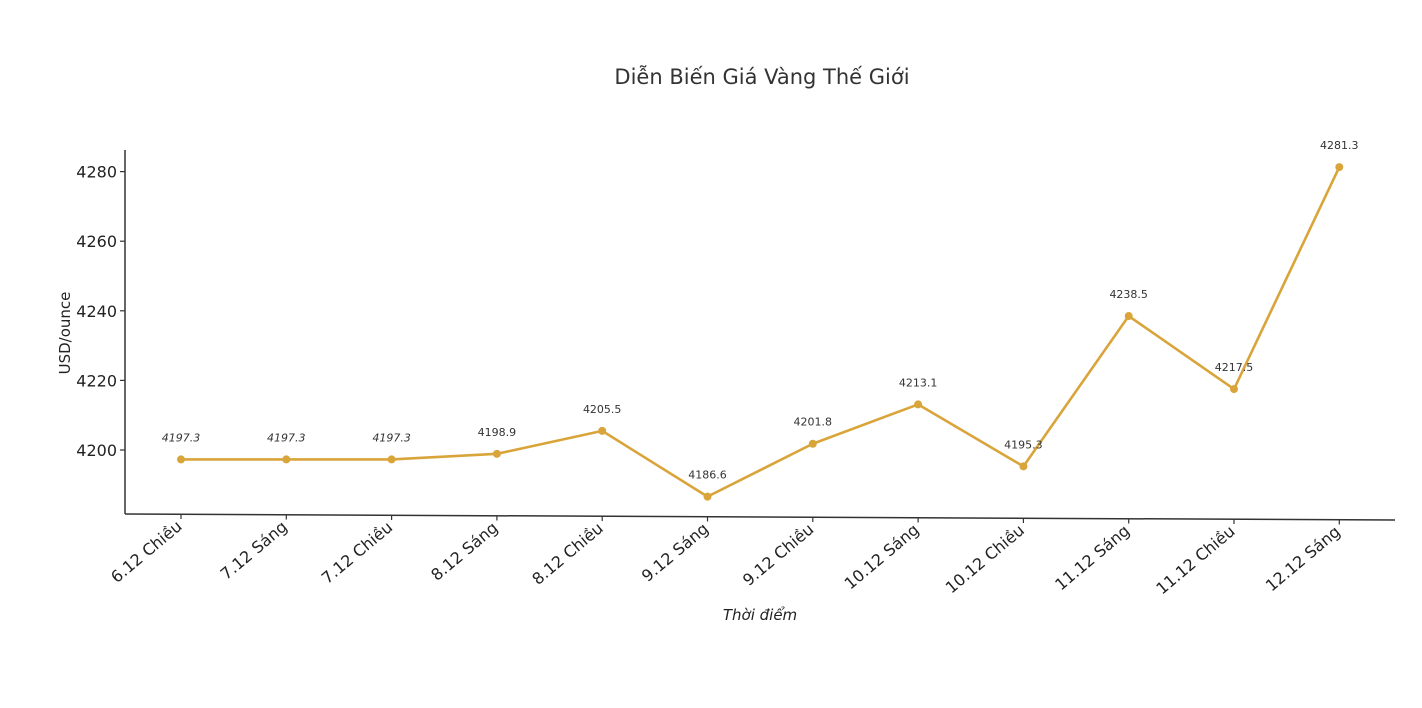 The height and width of the screenshot is (708, 1422). I want to click on y-axis-ticks: 4200 4220 4240 4260 4280, so click(100, 311).